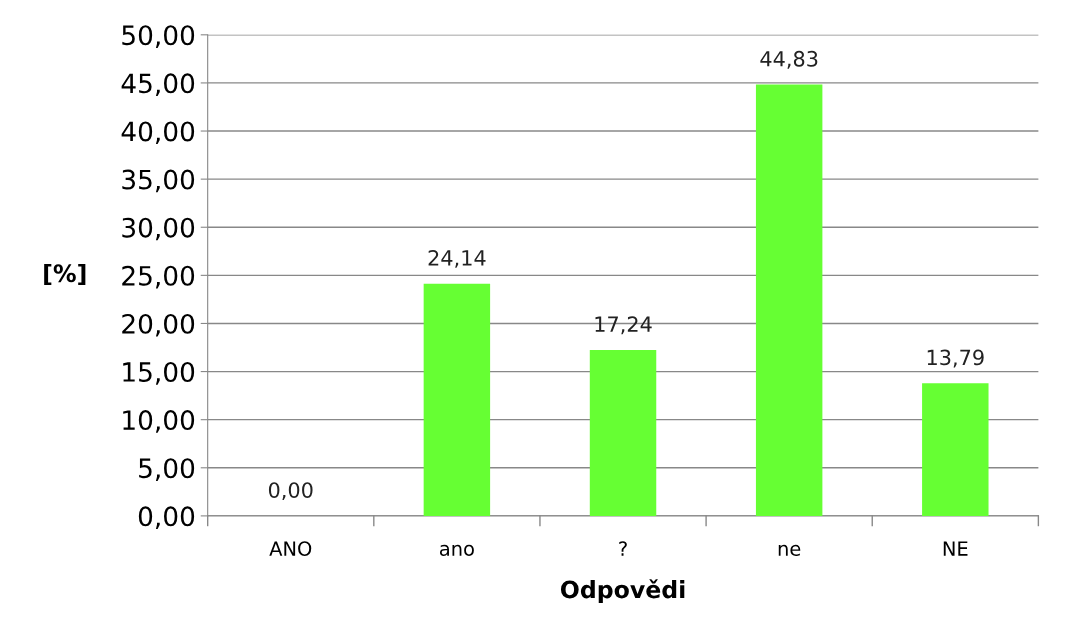 This screenshot has width=1065, height=633. What do you see at coordinates (457, 258) in the screenshot?
I see `data-label: 24,14` at bounding box center [457, 258].